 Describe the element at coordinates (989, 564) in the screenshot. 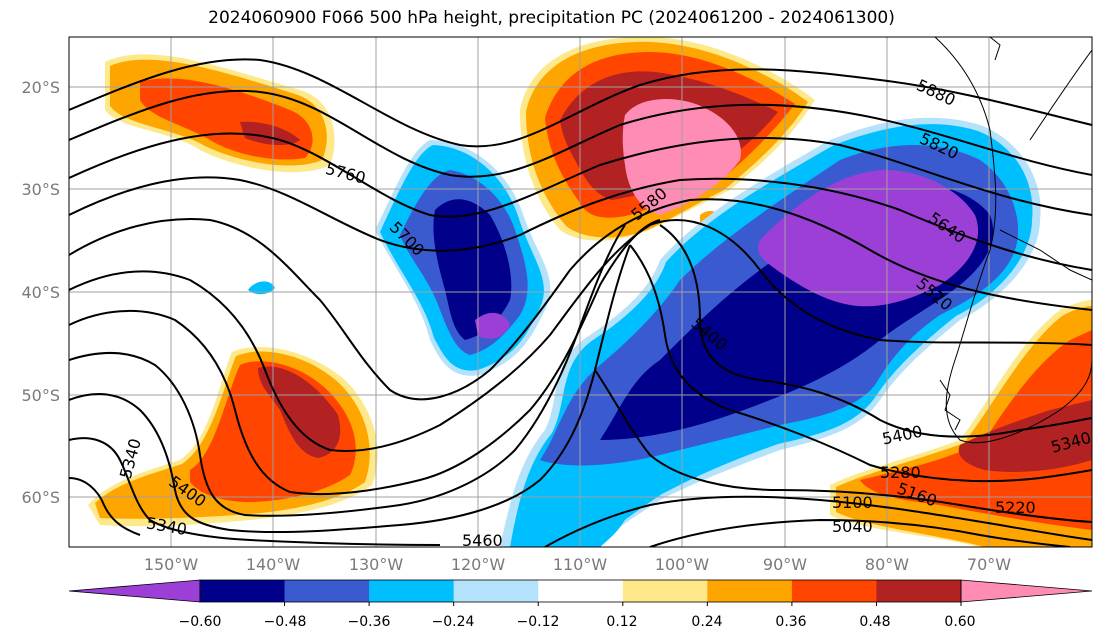

I see `lon-label: 70°W` at that location.